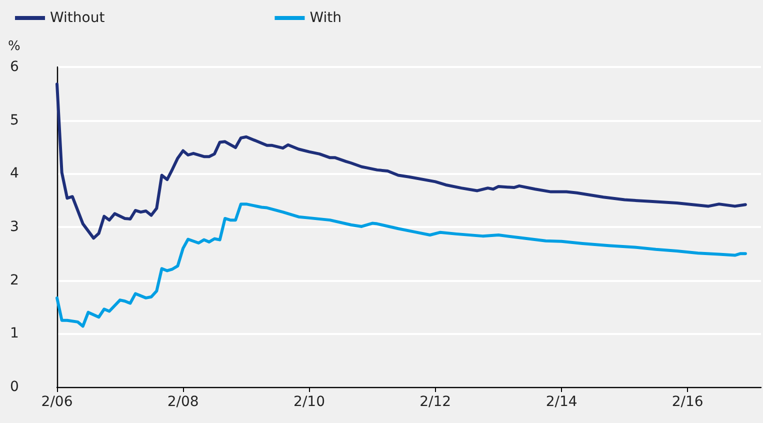 This screenshot has width=763, height=423. Describe the element at coordinates (562, 402) in the screenshot. I see `x-tick-label: 2/14` at that location.